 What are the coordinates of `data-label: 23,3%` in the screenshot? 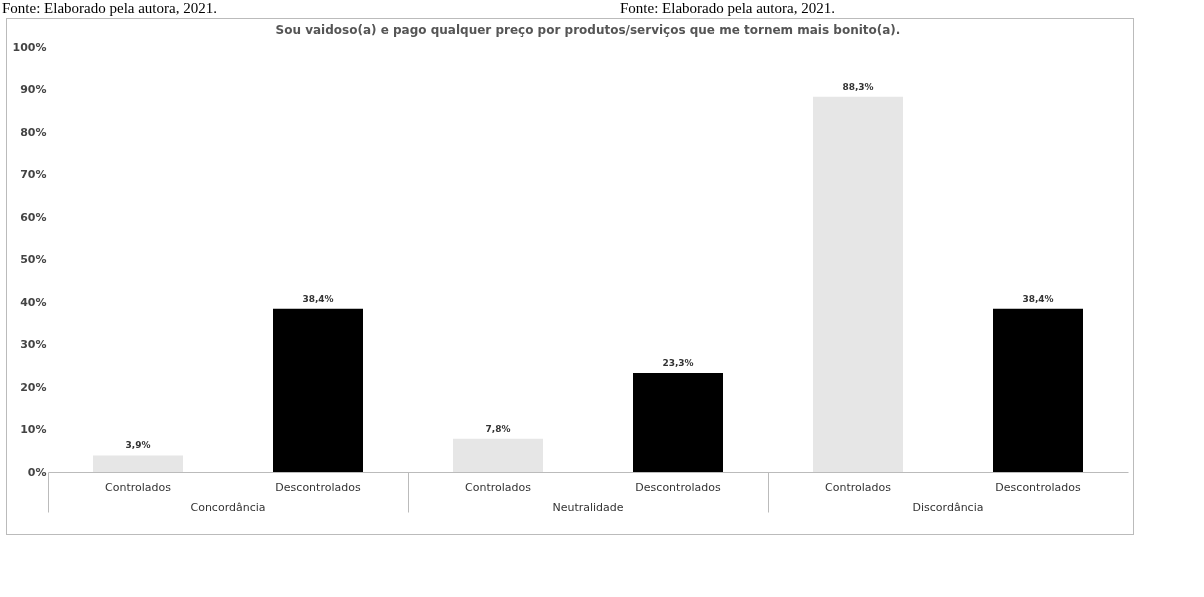 It's located at (678, 362).